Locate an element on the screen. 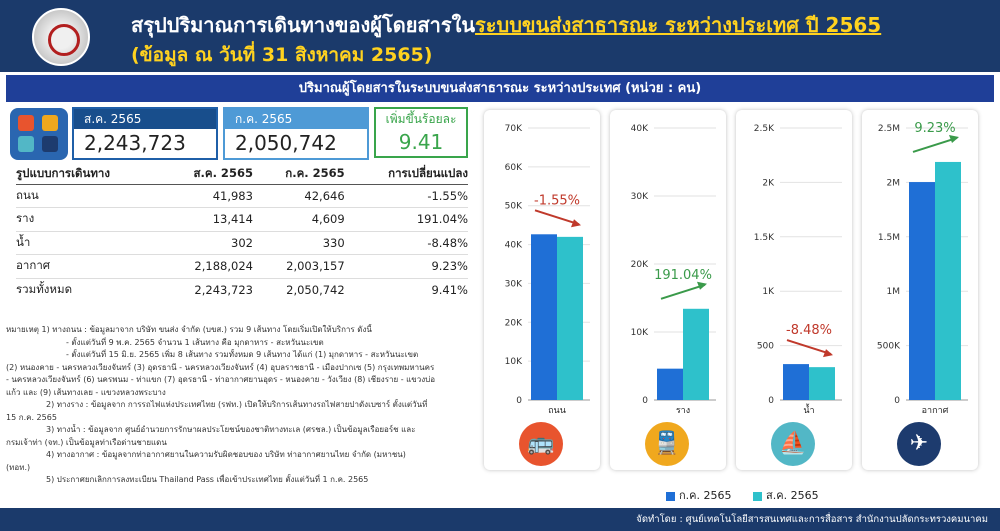 This screenshot has height=531, width=1000. legend-label-aug: ส.ค. 2565 is located at coordinates (792, 495).